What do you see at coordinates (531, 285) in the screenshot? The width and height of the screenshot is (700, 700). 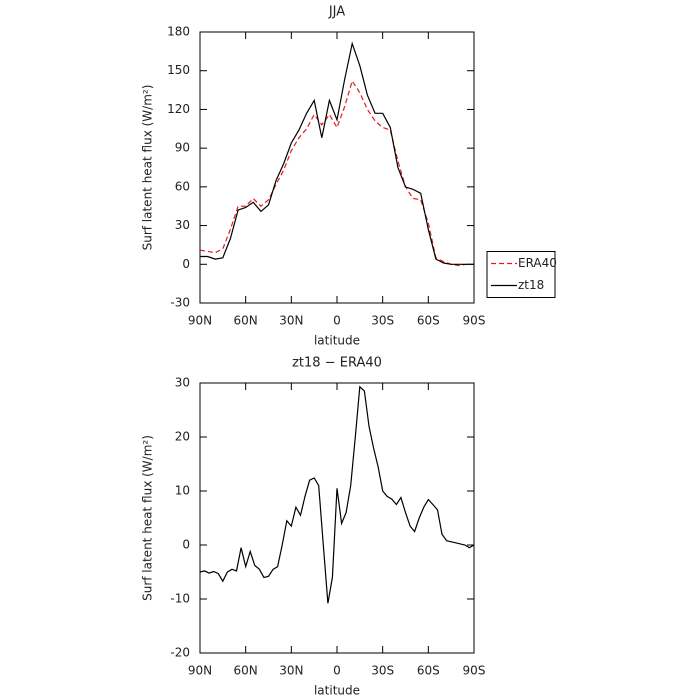 I see `legend-label: zt18` at bounding box center [531, 285].